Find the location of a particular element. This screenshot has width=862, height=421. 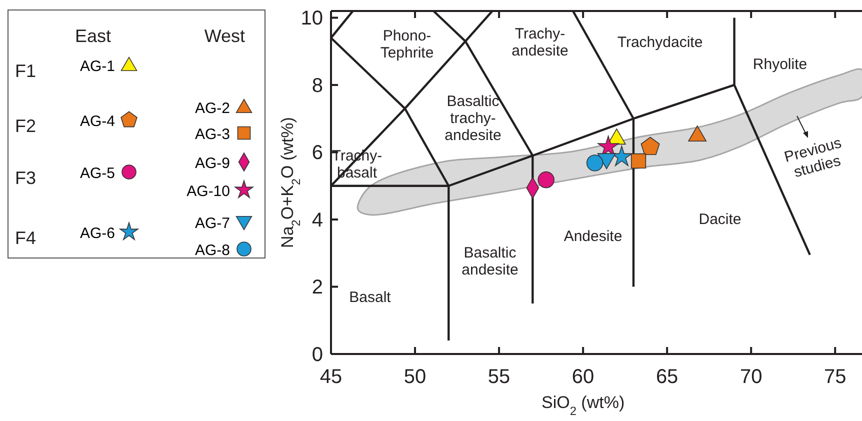

x-tick-label: 75 is located at coordinates (835, 377).